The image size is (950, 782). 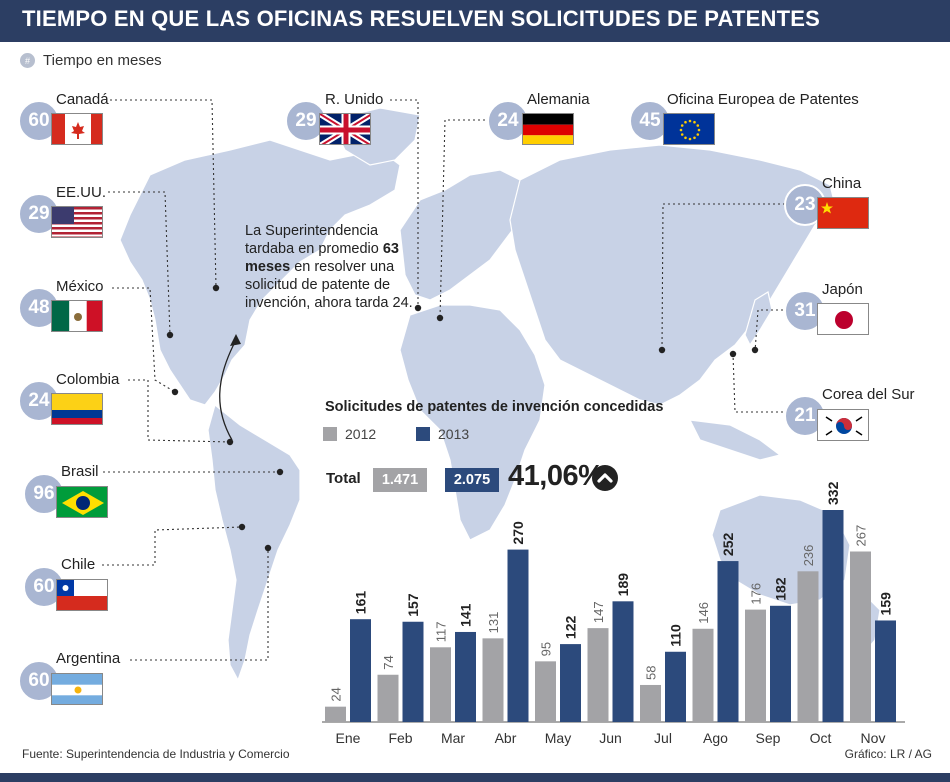 I want to click on indonesia-landmass, so click(x=735, y=440).